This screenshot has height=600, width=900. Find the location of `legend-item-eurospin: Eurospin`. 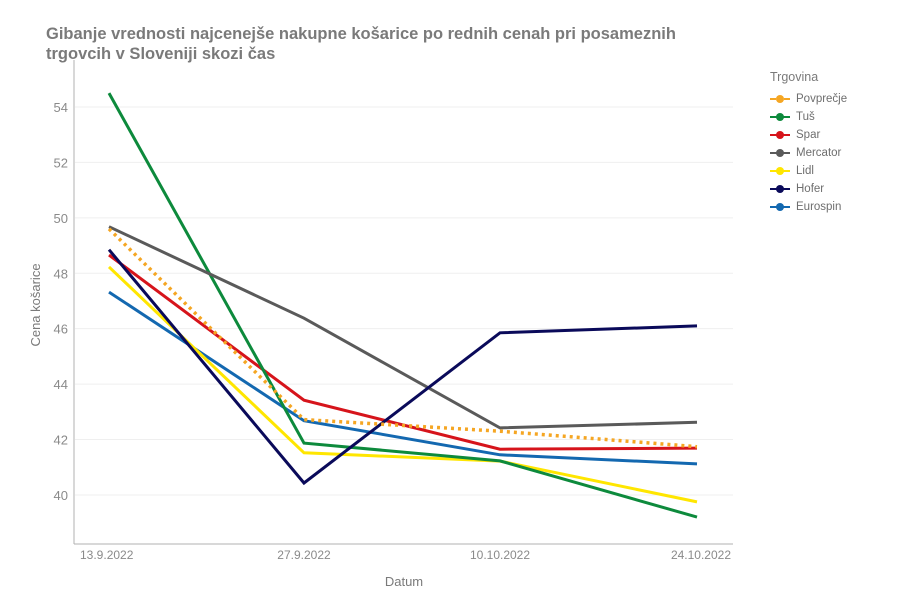

legend-item-eurospin: Eurospin is located at coordinates (808, 207).